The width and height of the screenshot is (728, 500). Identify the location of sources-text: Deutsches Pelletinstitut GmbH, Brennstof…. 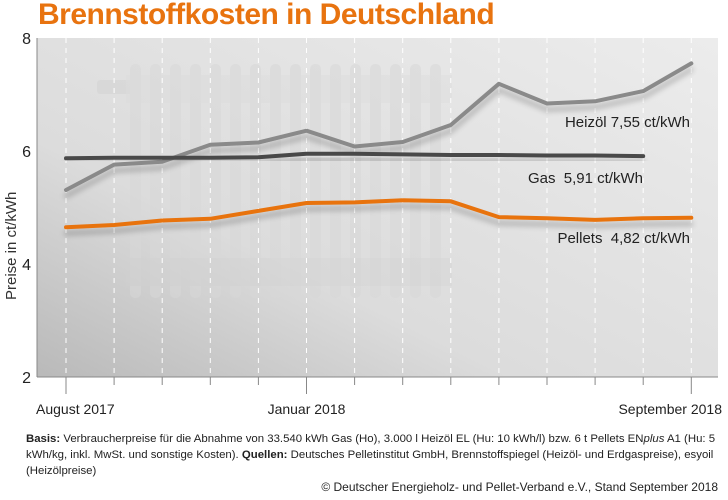
(370, 463).